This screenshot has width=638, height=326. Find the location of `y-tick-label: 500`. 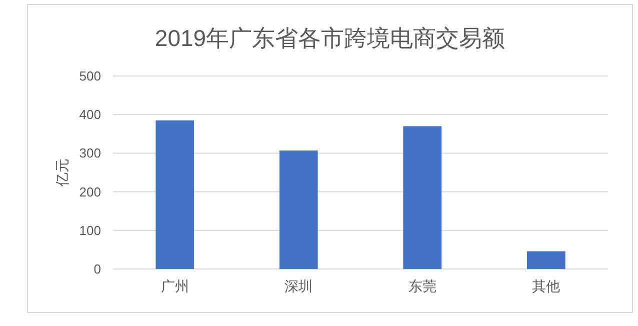

y-tick-label: 500 is located at coordinates (90, 76).